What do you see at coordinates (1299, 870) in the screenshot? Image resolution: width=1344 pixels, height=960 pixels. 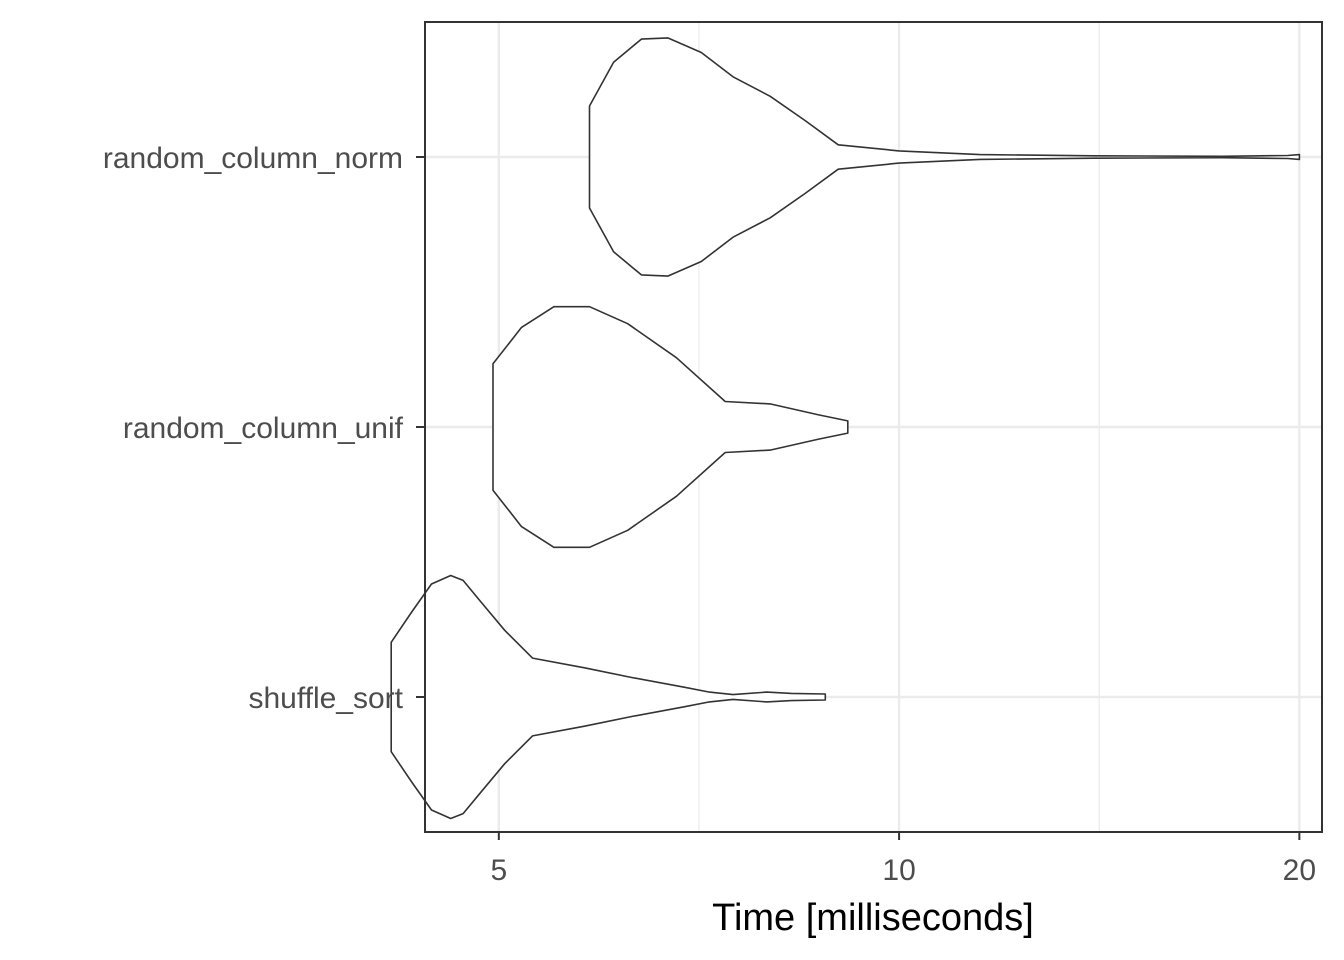 I see `x-tick-label: 20` at bounding box center [1299, 870].